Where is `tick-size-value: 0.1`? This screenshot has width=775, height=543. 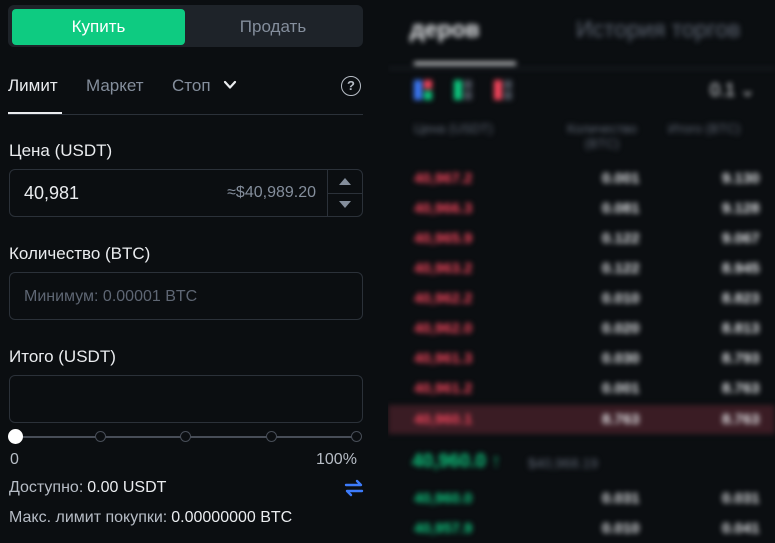 tick-size-value: 0.1 is located at coordinates (723, 90).